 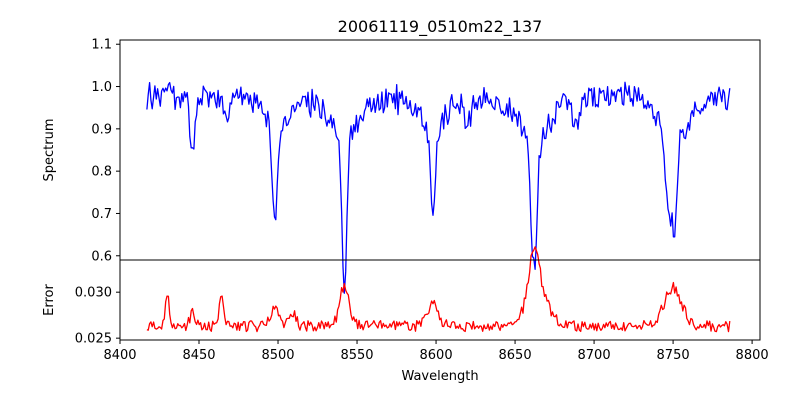 What do you see at coordinates (101, 172) in the screenshot?
I see `spectrum-y-tick-label: 0.8` at bounding box center [101, 172].